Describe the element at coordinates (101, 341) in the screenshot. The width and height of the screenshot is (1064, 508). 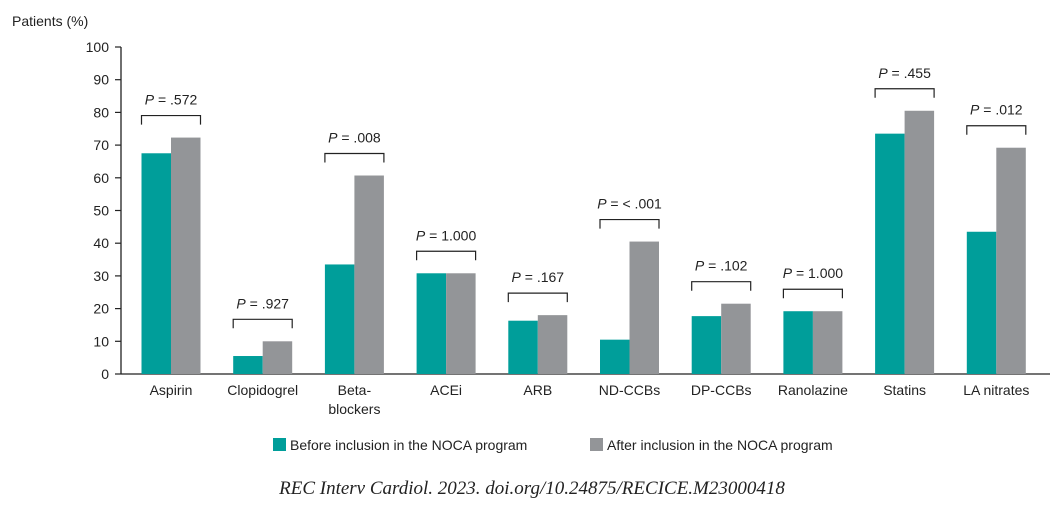
I see `y-tick-label: 10` at that location.